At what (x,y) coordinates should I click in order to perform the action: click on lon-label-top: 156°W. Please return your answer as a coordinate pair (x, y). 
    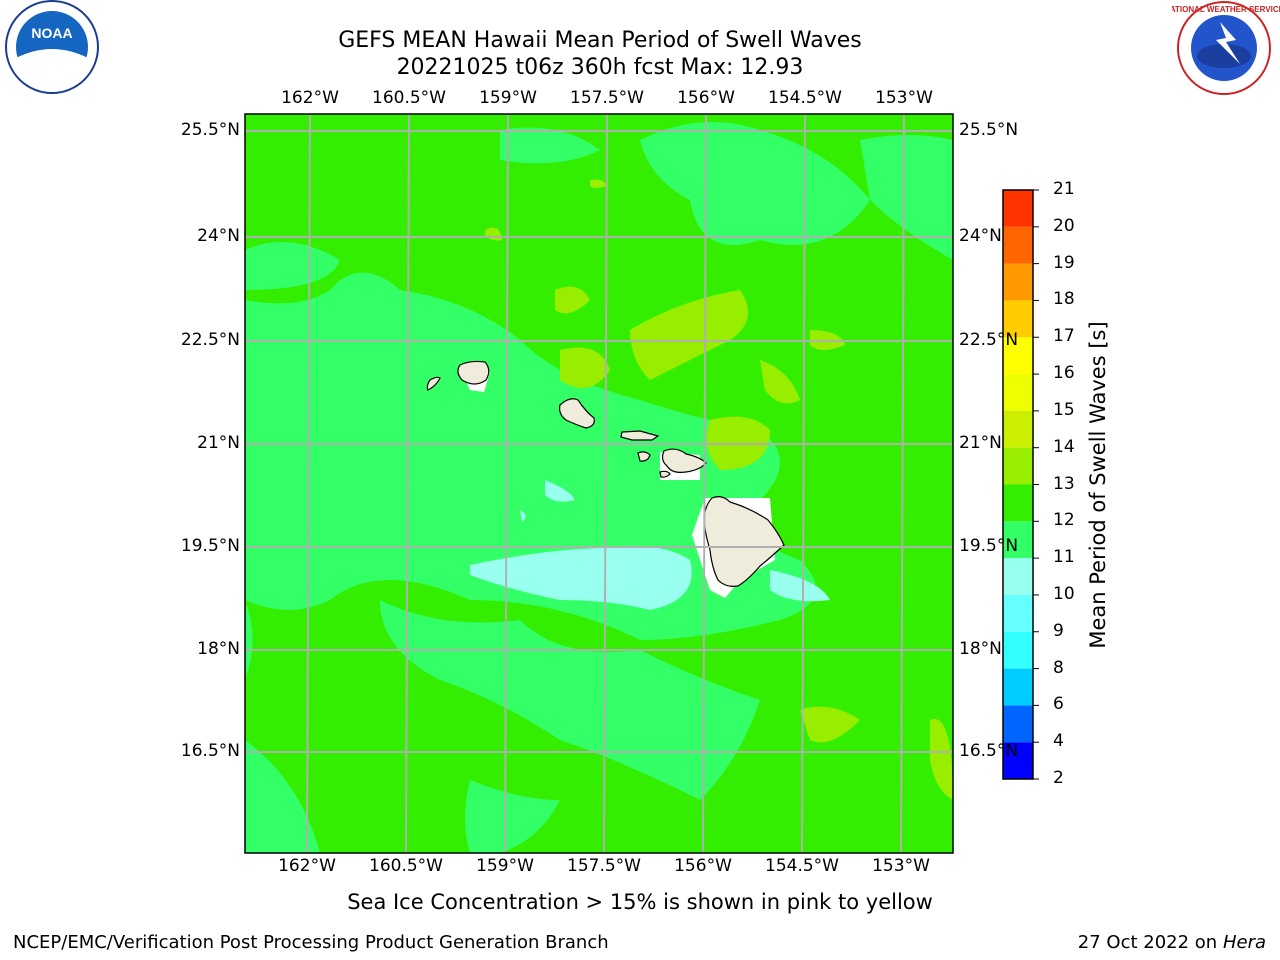
    Looking at the image, I should click on (706, 98).